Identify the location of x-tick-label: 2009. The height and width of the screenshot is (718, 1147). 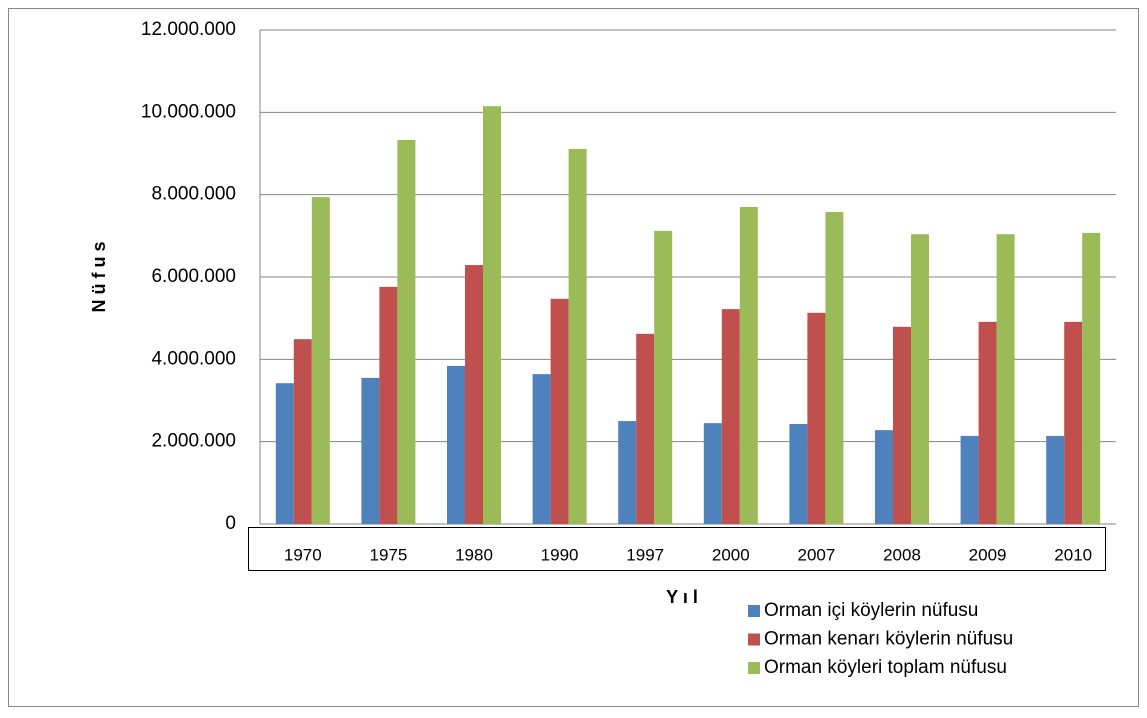
(988, 554).